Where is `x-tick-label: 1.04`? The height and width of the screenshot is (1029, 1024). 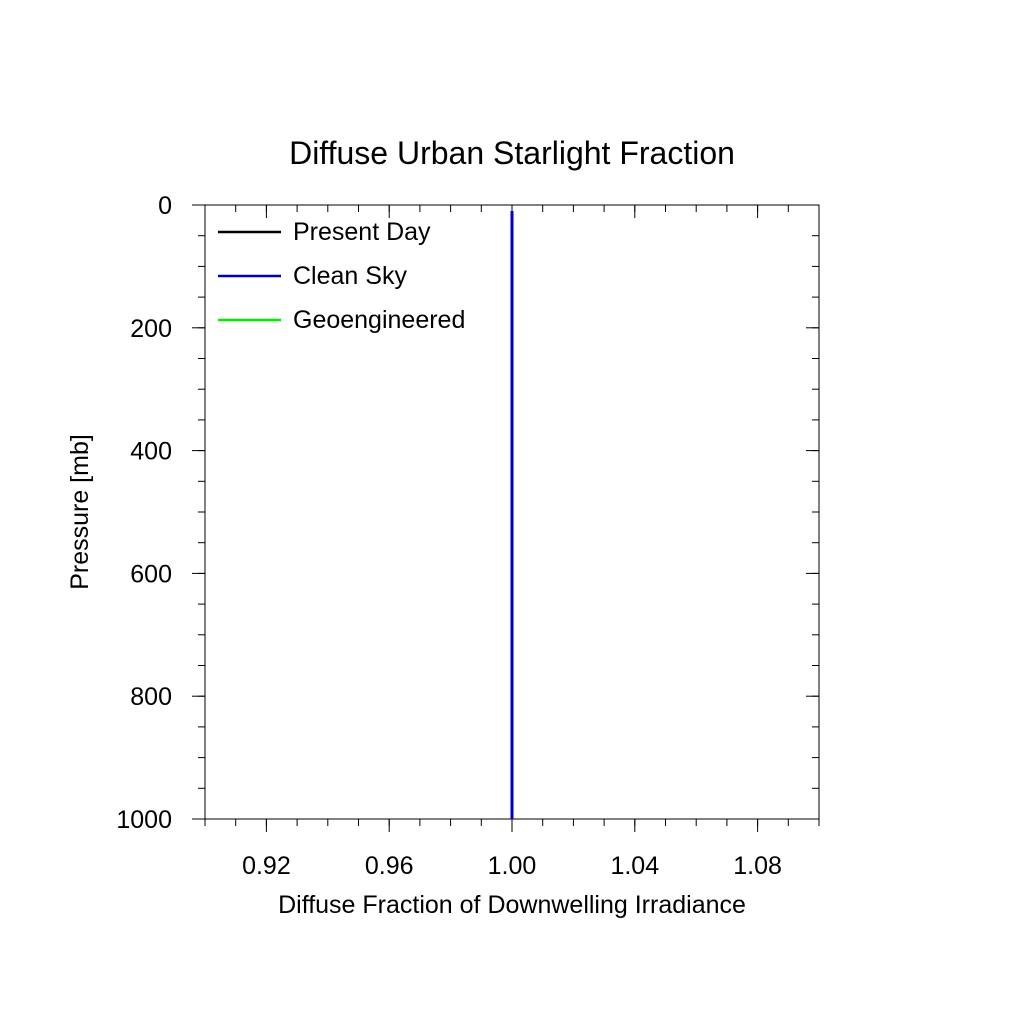
x-tick-label: 1.04 is located at coordinates (634, 866).